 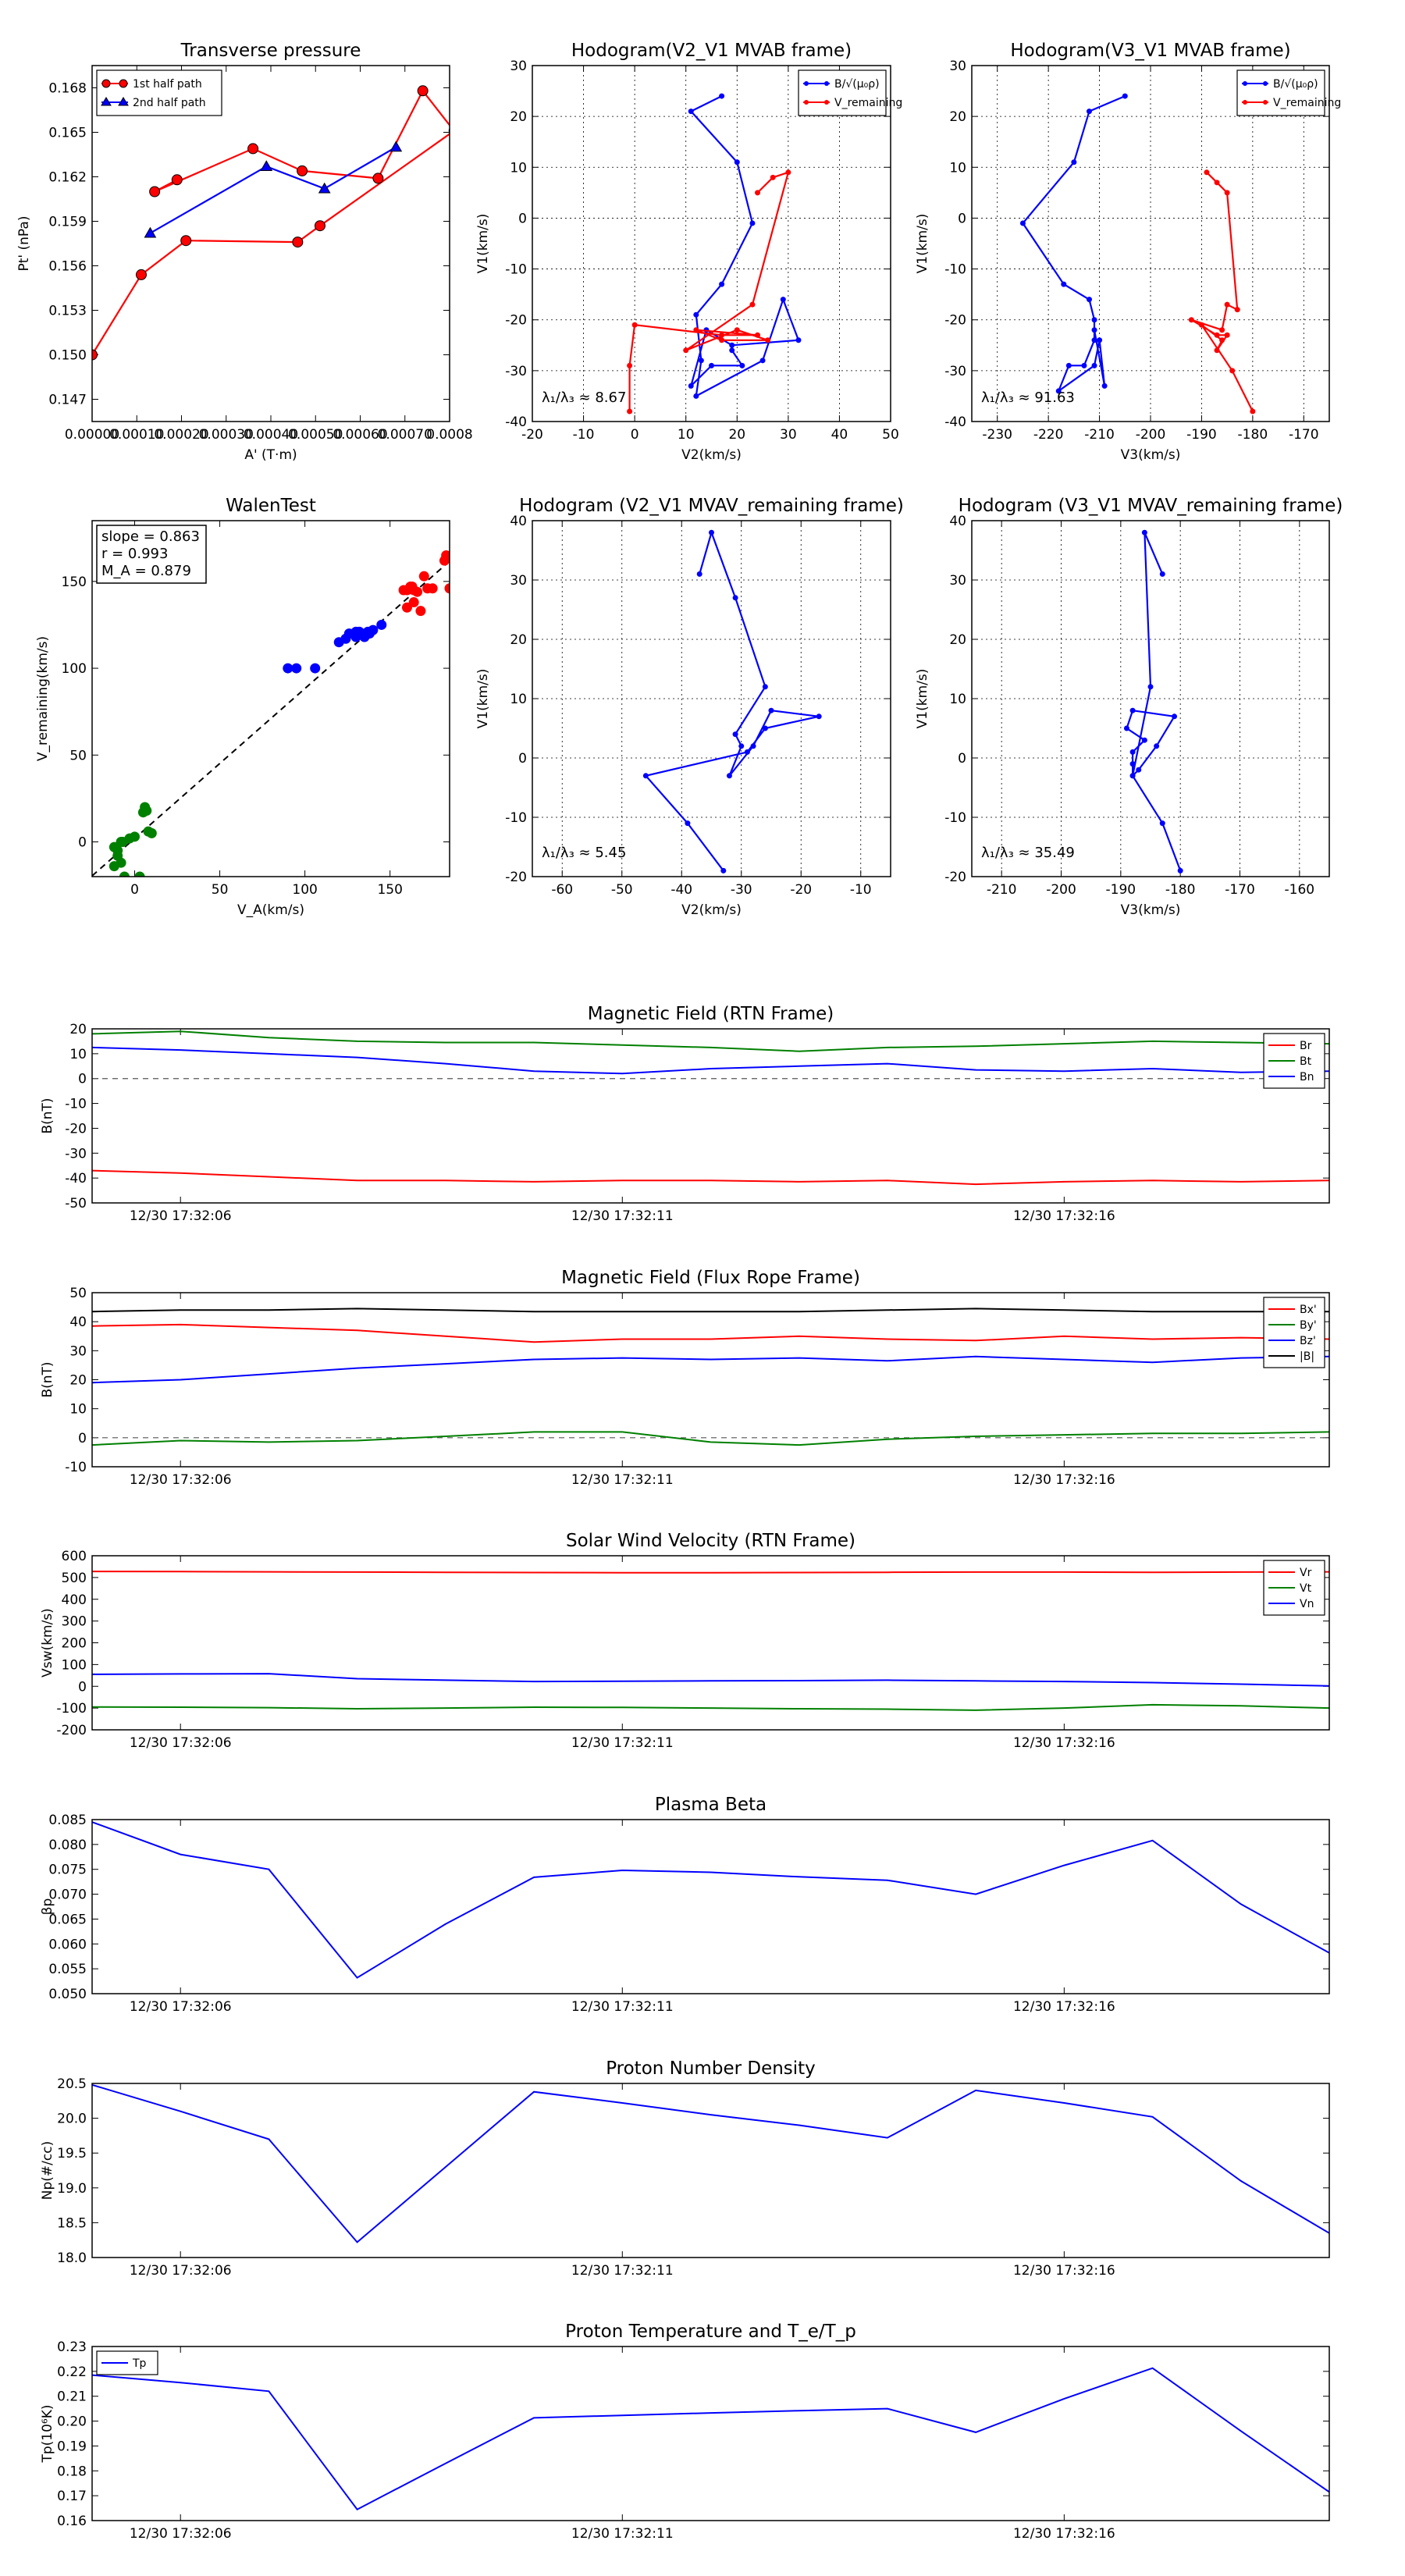 I want to click on fit-line, so click(x=271, y=718).